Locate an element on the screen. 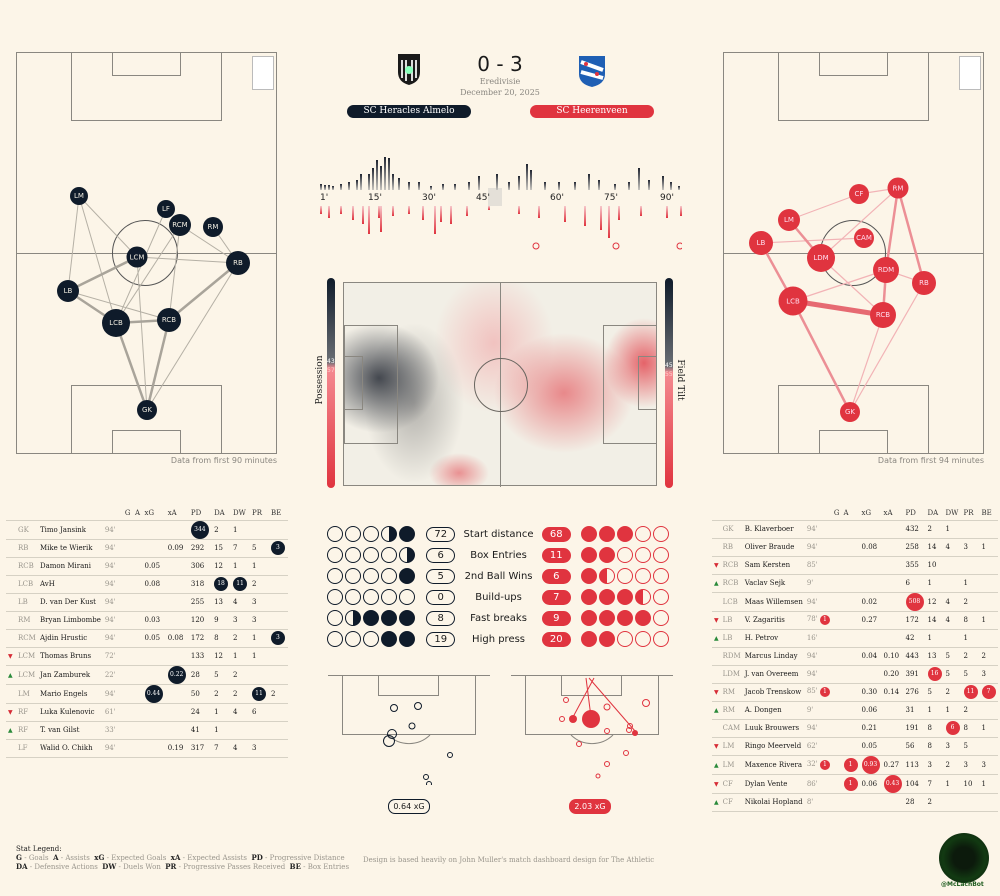 This screenshot has height=896, width=1000. tick-90: 90' is located at coordinates (667, 198).